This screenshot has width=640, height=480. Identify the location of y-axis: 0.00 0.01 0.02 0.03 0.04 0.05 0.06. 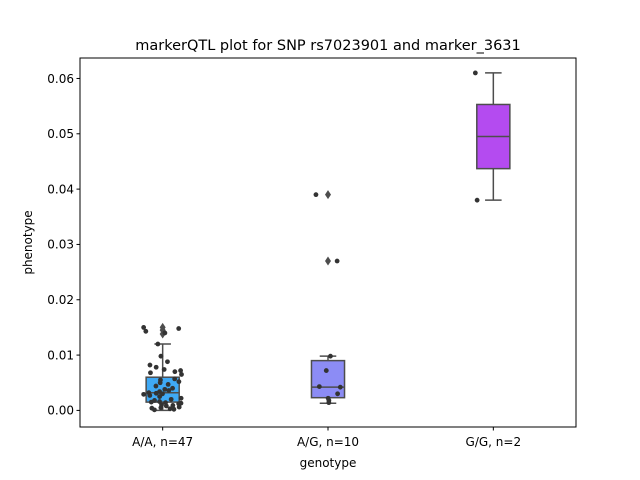
(63, 245).